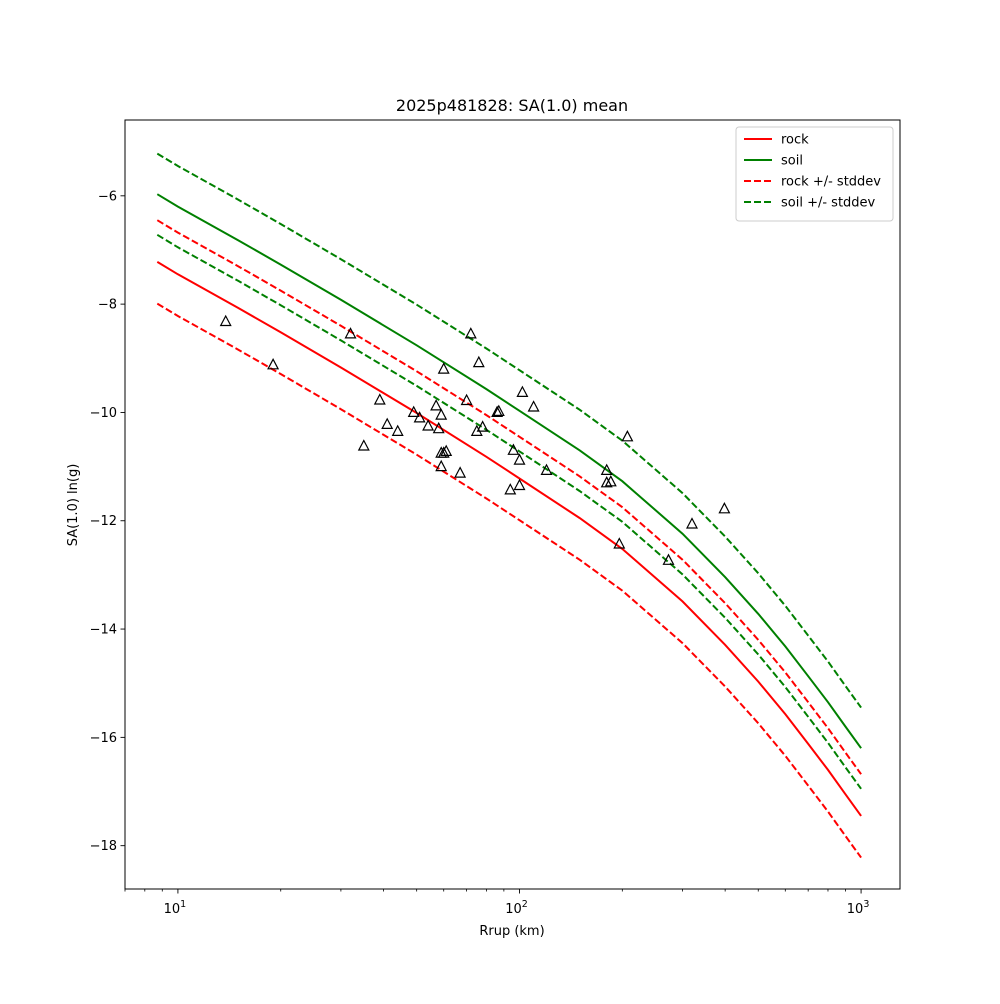 Image resolution: width=1000 pixels, height=1004 pixels. I want to click on legend: rock soil rock +/- stddev soil +/- stddev, so click(814, 174).